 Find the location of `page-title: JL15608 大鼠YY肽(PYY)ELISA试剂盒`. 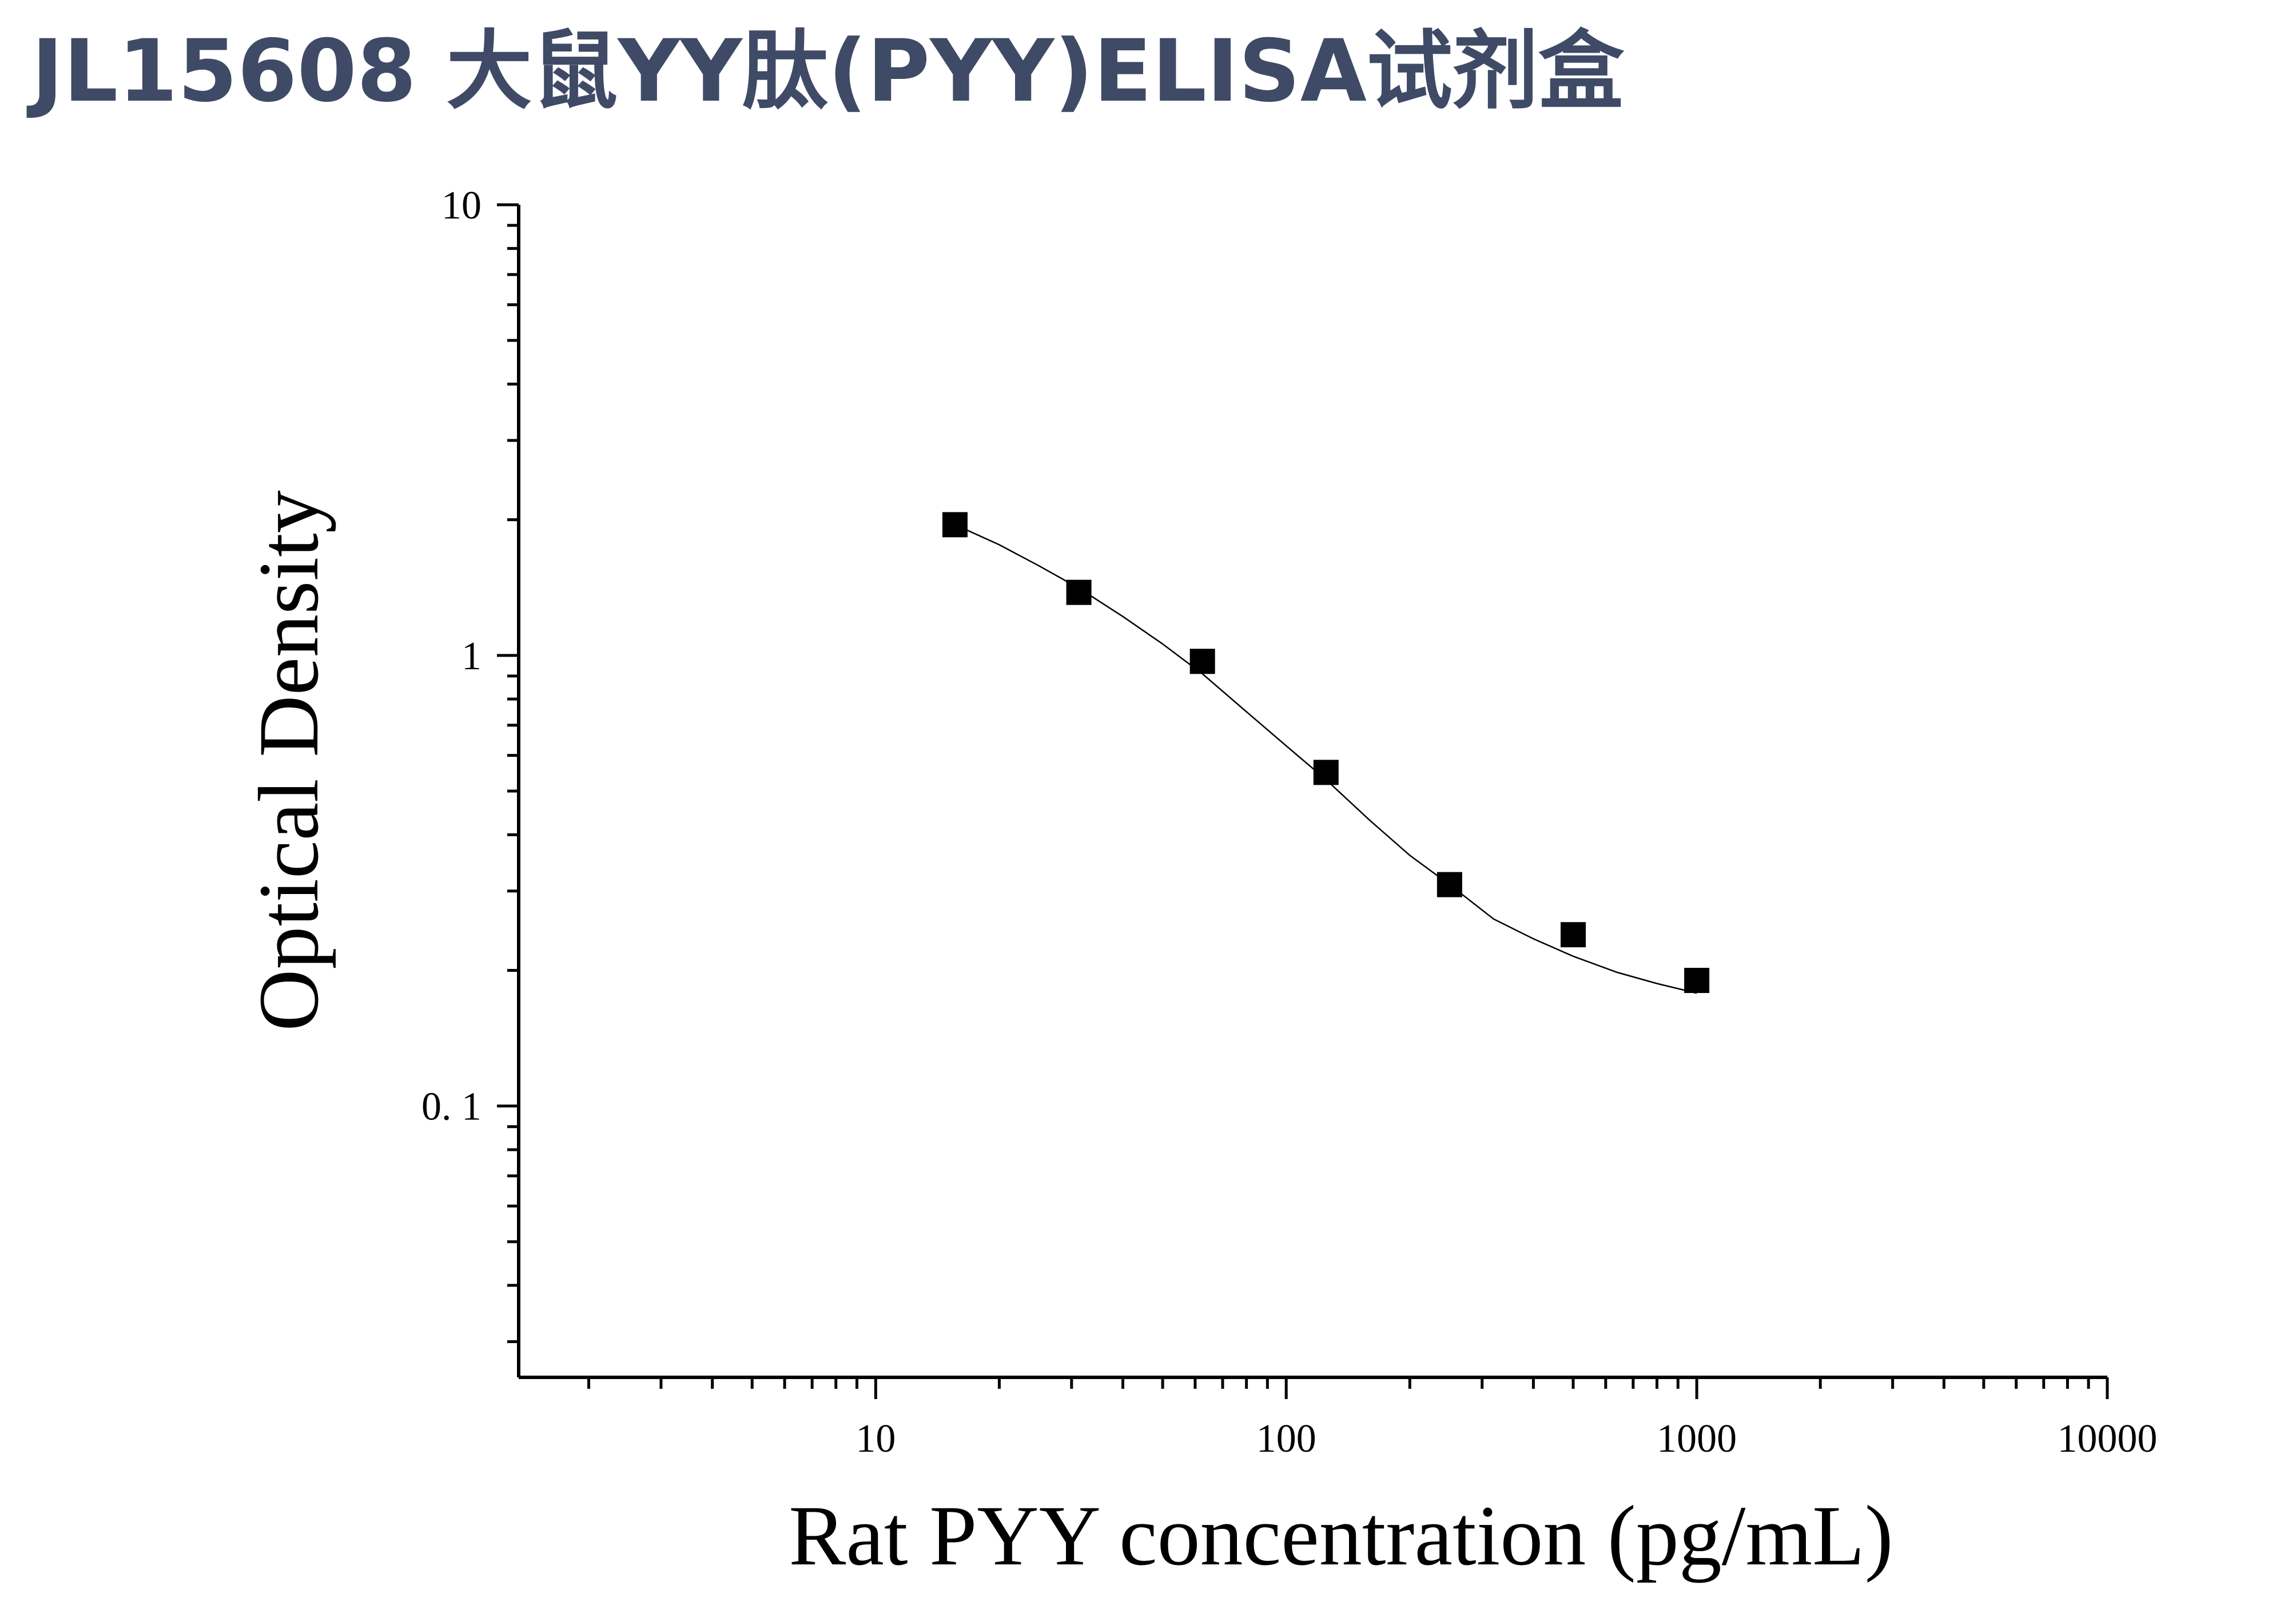

page-title: JL15608 大鼠YY肽(PYY)ELISA试剂盒 is located at coordinates (828, 71).